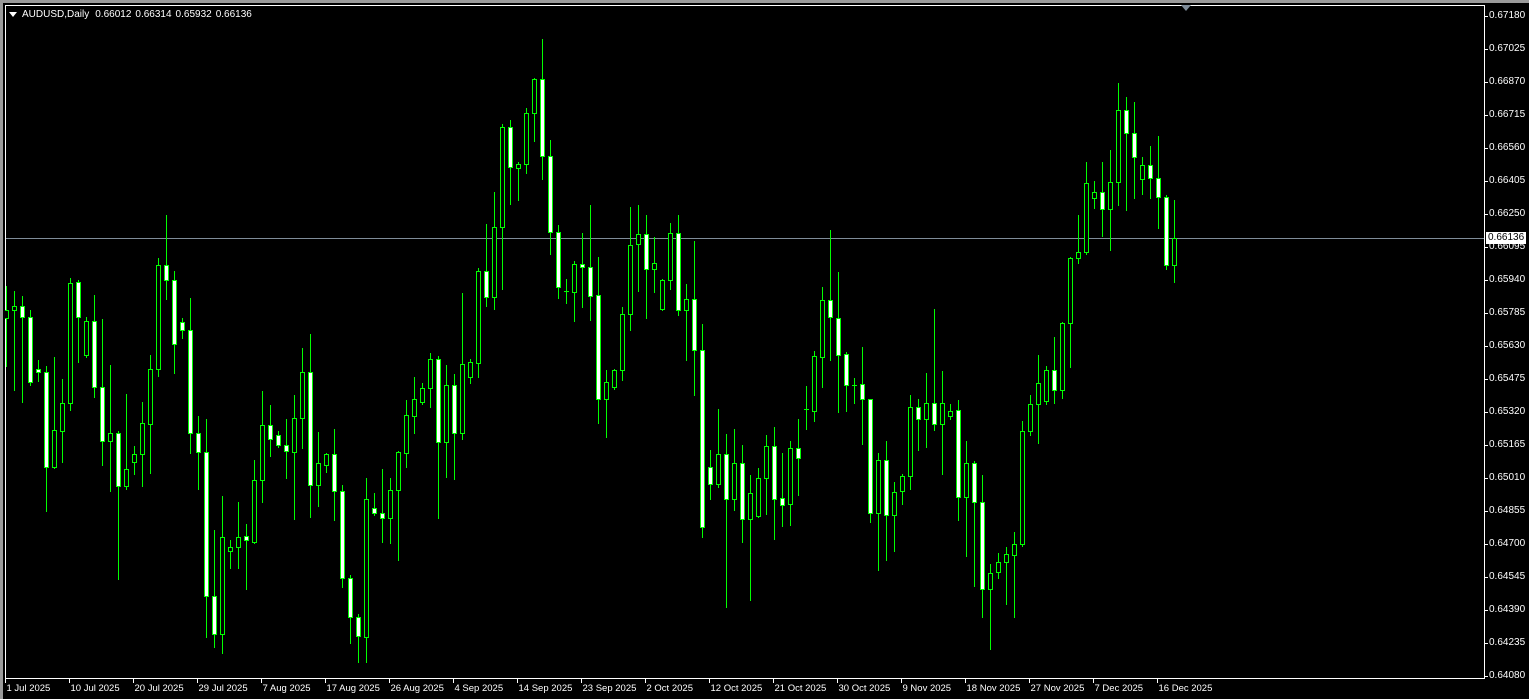 The width and height of the screenshot is (1529, 699). What do you see at coordinates (1186, 8) in the screenshot?
I see `chart-shift-marker-icon` at bounding box center [1186, 8].